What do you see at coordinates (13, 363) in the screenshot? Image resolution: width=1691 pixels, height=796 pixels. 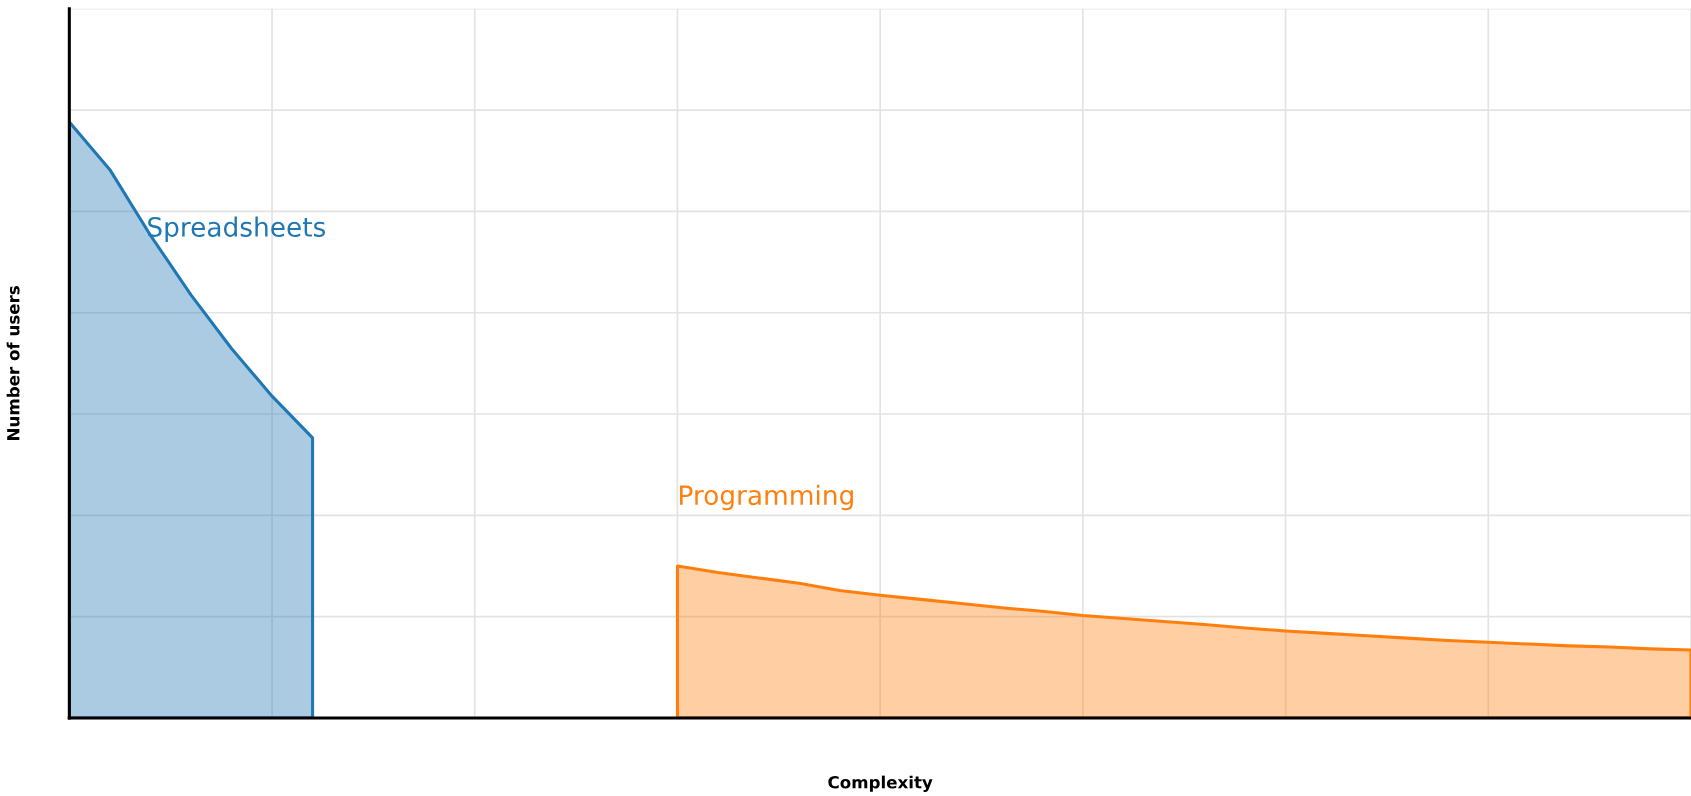 I see `y-axis-title: Number of users` at bounding box center [13, 363].